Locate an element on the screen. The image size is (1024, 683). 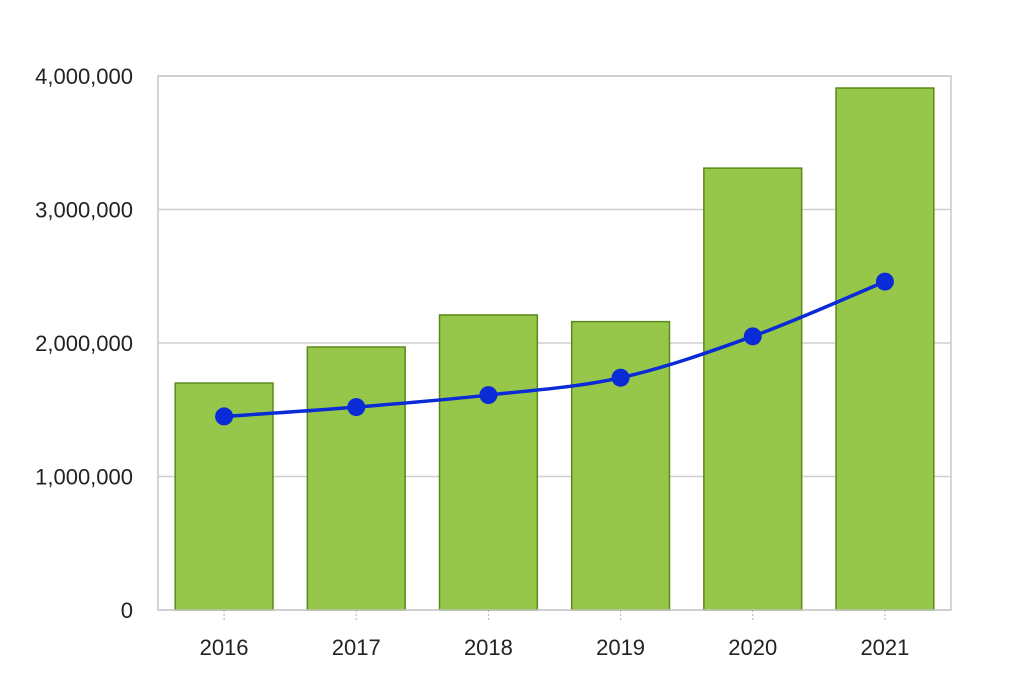
line-point-2018 is located at coordinates (488, 395).